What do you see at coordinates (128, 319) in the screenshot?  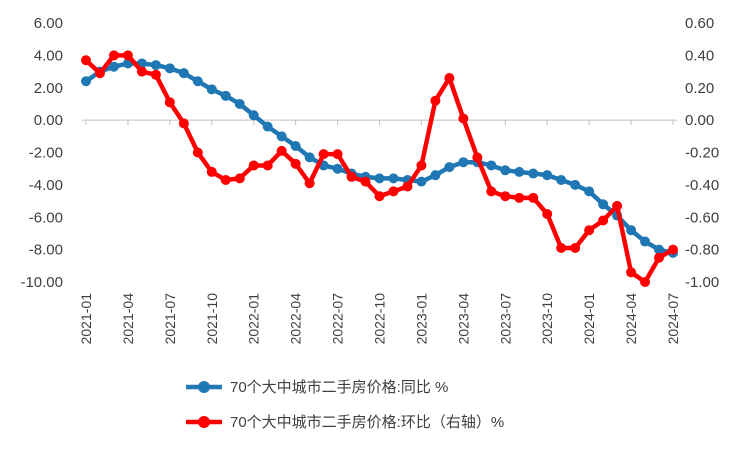 I see `x-tick-label: 2021-04` at bounding box center [128, 319].